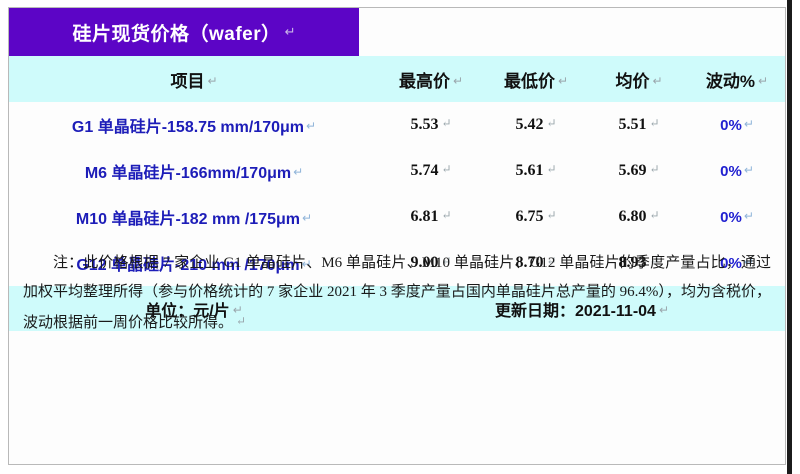  Describe the element at coordinates (529, 81) in the screenshot. I see `column-header-low-label: 最低价` at that location.